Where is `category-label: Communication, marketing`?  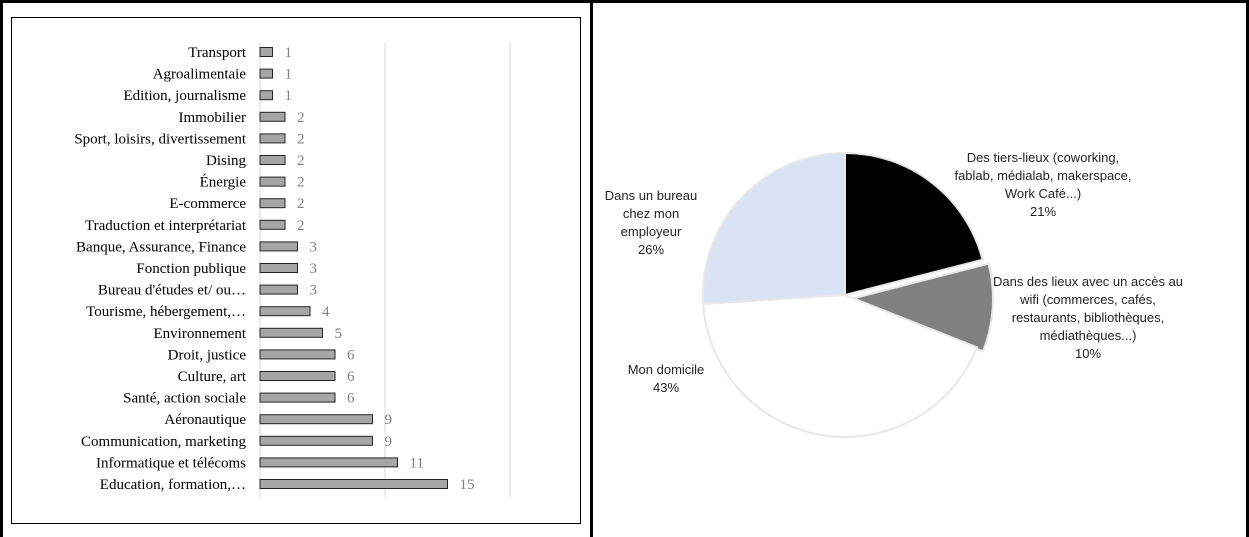
category-label: Communication, marketing is located at coordinates (163, 442).